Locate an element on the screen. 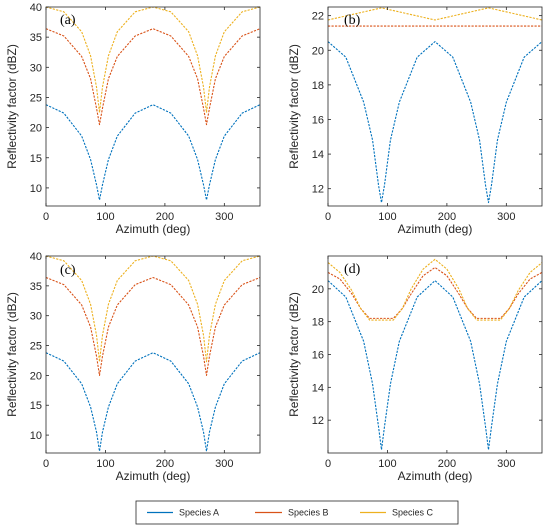 This screenshot has height=530, width=550. panel-d-series-species-c is located at coordinates (435, 289).